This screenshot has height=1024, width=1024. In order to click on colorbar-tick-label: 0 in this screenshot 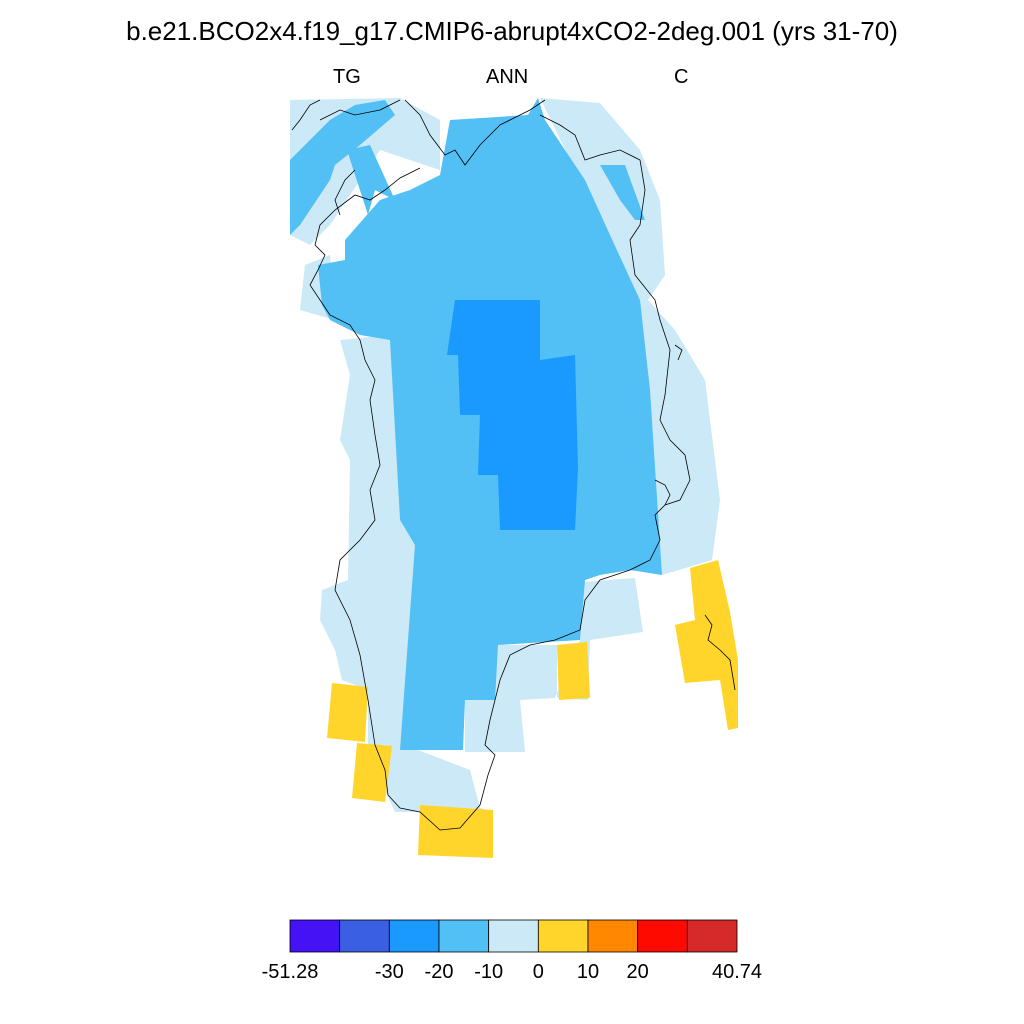, I will do `click(538, 972)`.